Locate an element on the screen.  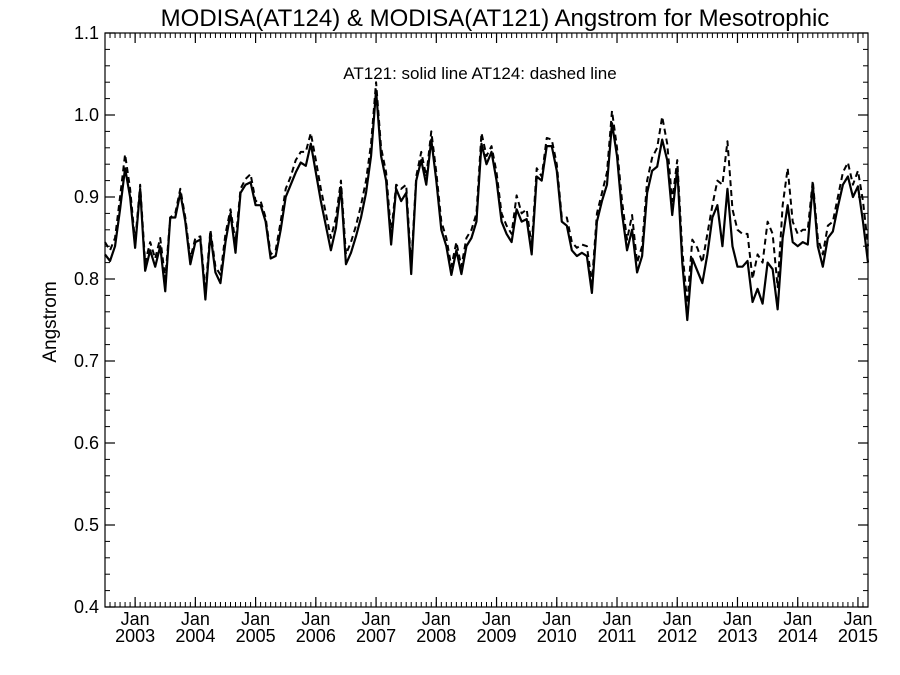
y-tick-label: 0.5 is located at coordinates (86, 525).